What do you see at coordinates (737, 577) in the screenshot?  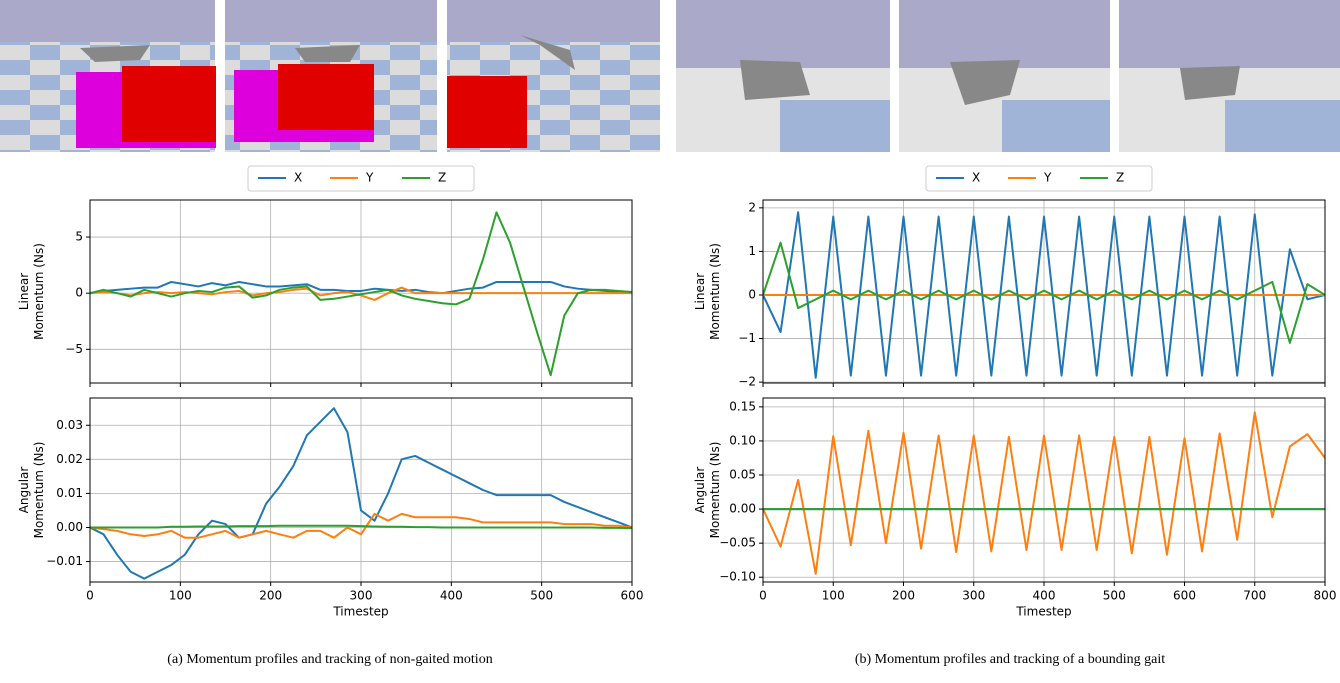 I see `y-tick-label: −0.10` at bounding box center [737, 577].